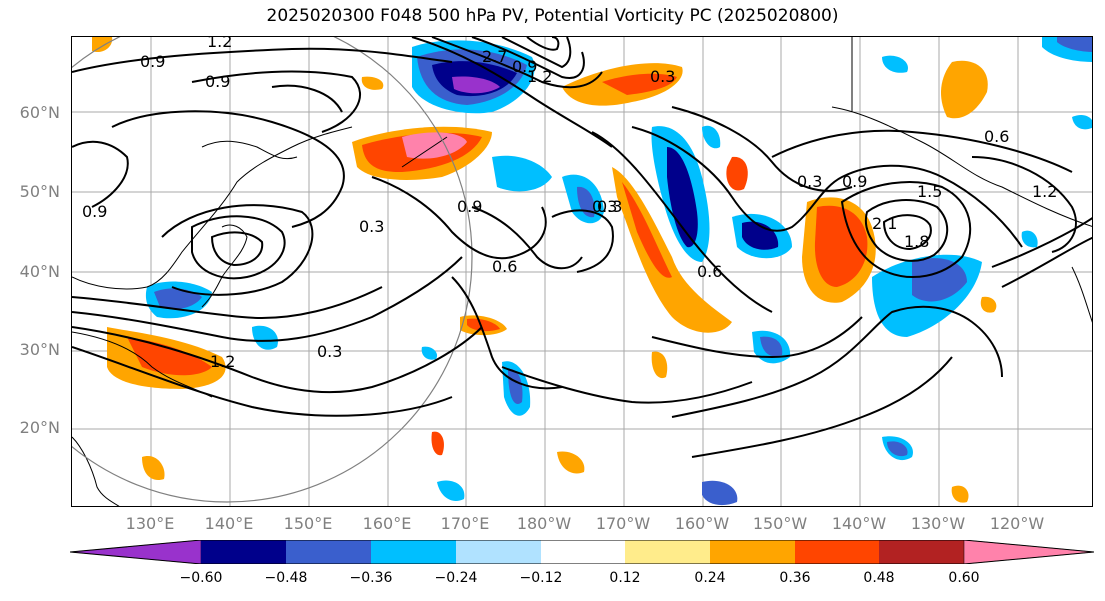 The height and width of the screenshot is (601, 1105). What do you see at coordinates (39, 349) in the screenshot?
I see `lat-label-30n: 30°N` at bounding box center [39, 349].